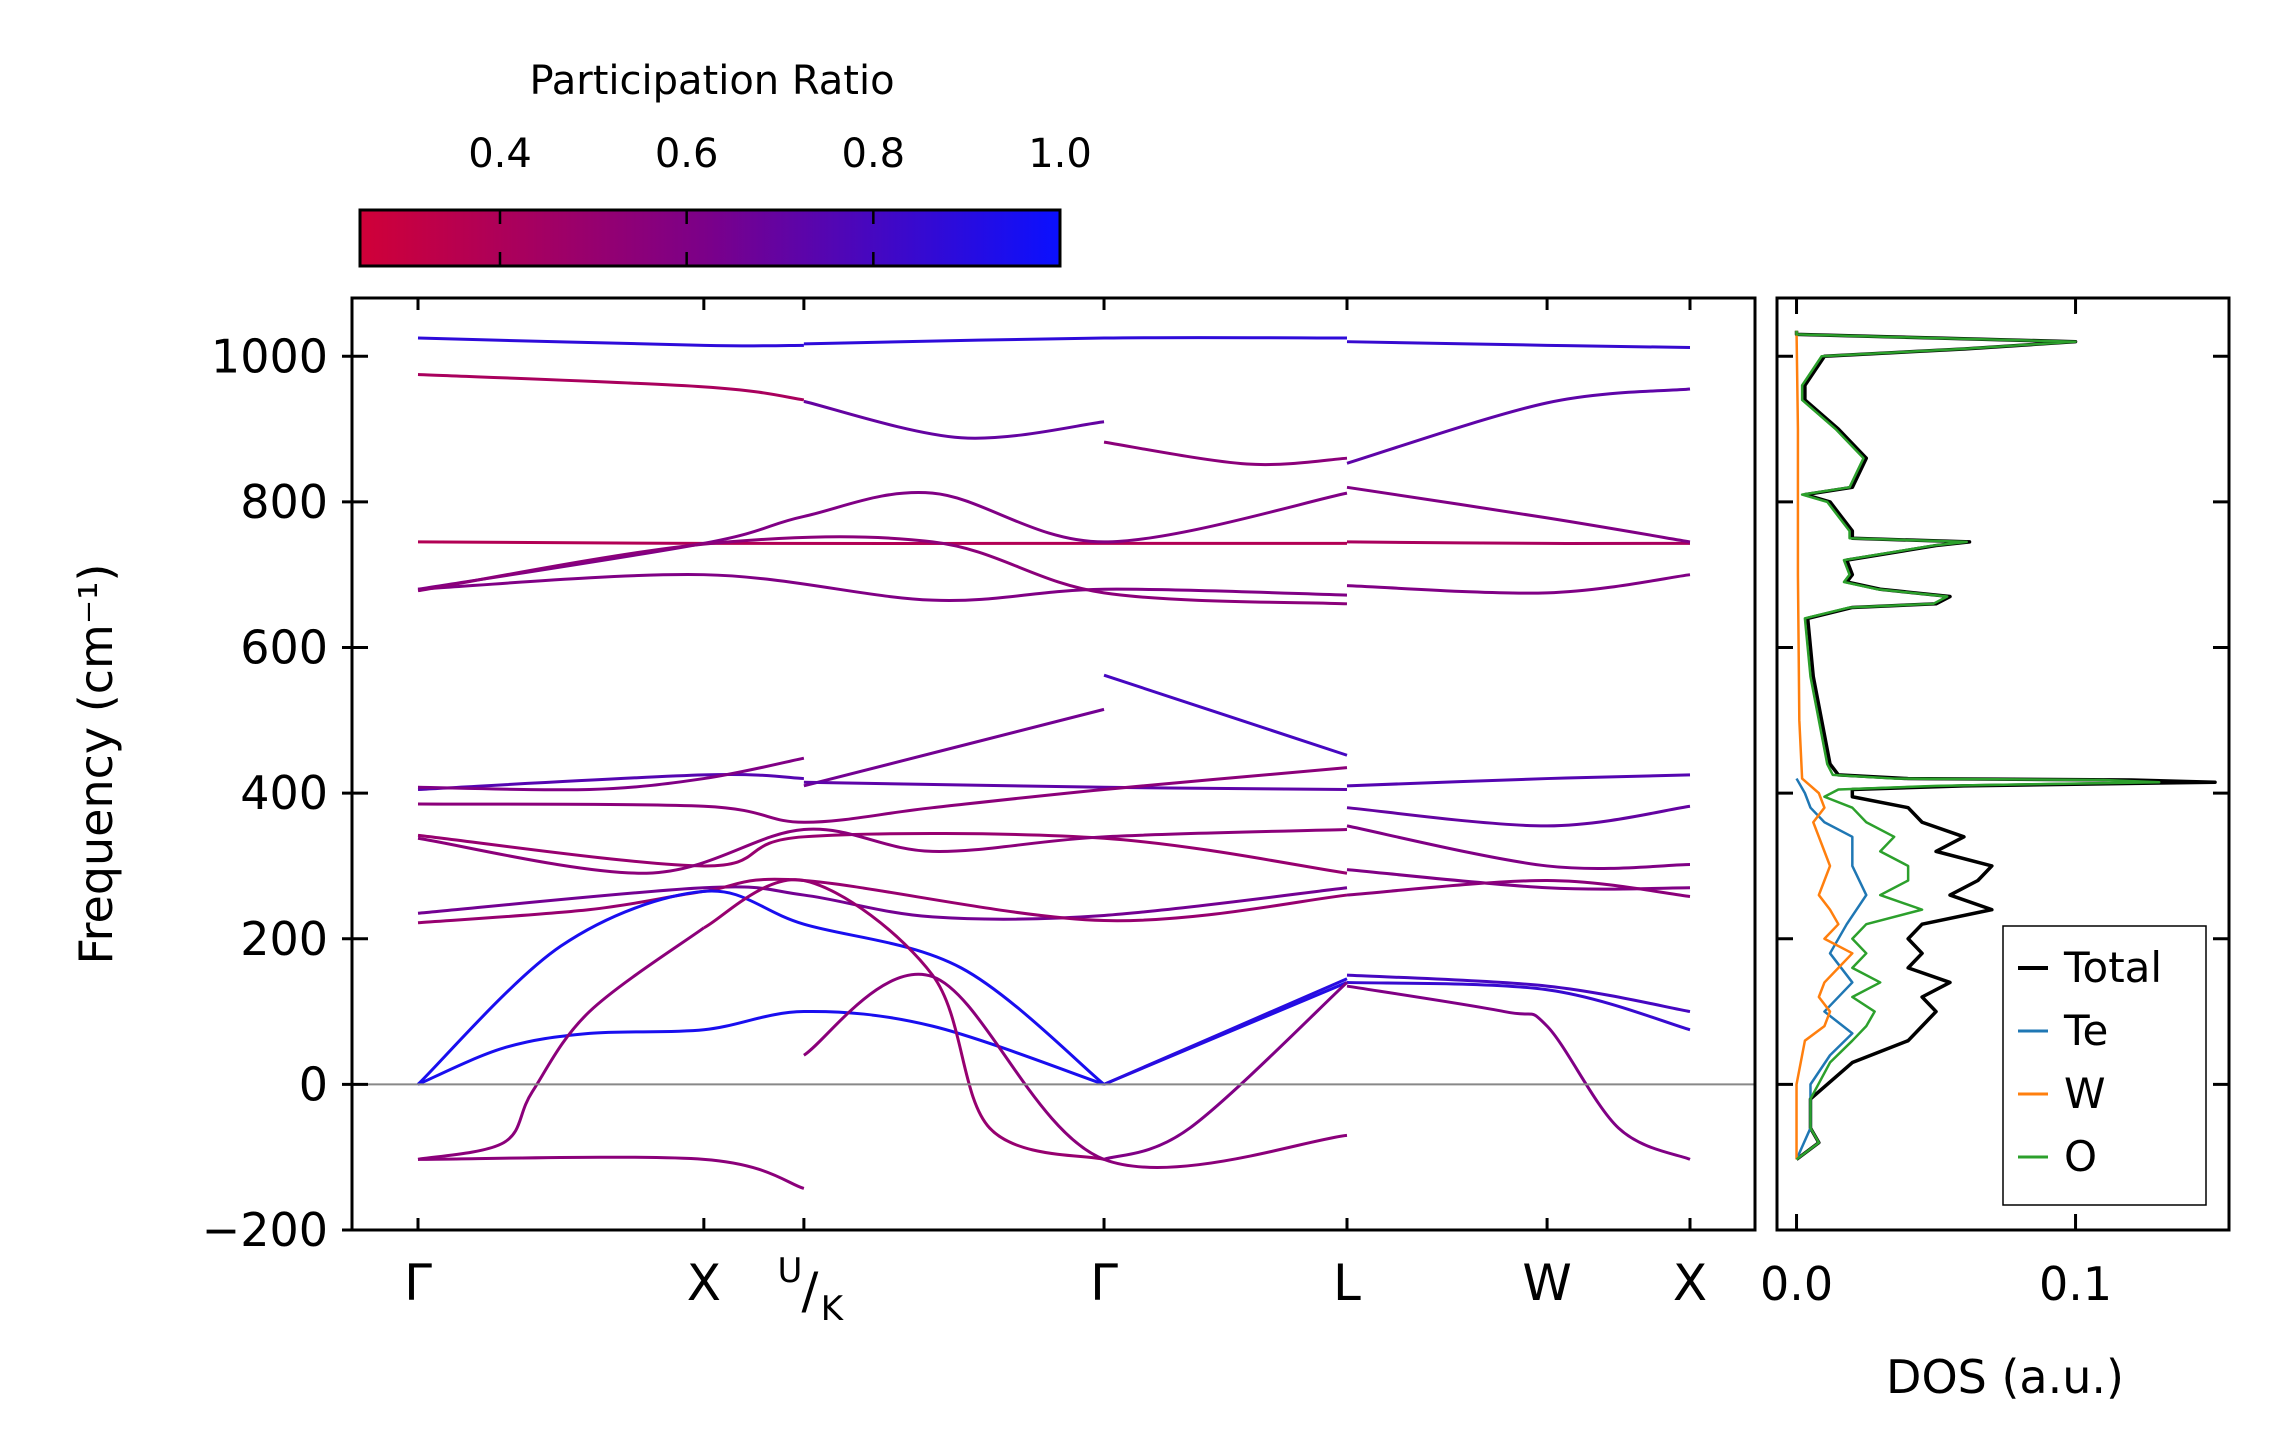 The width and height of the screenshot is (2271, 1455). What do you see at coordinates (1060, 154) in the screenshot?
I see `colorbar-tick-label: 1.0` at bounding box center [1060, 154].